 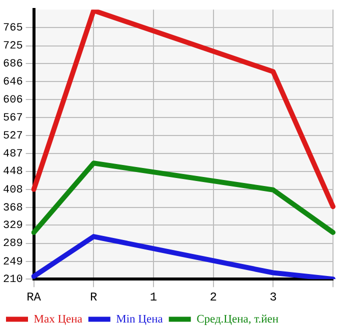 What do you see at coordinates (12, 208) in the screenshot?
I see `y-tick-label: 368` at bounding box center [12, 208].